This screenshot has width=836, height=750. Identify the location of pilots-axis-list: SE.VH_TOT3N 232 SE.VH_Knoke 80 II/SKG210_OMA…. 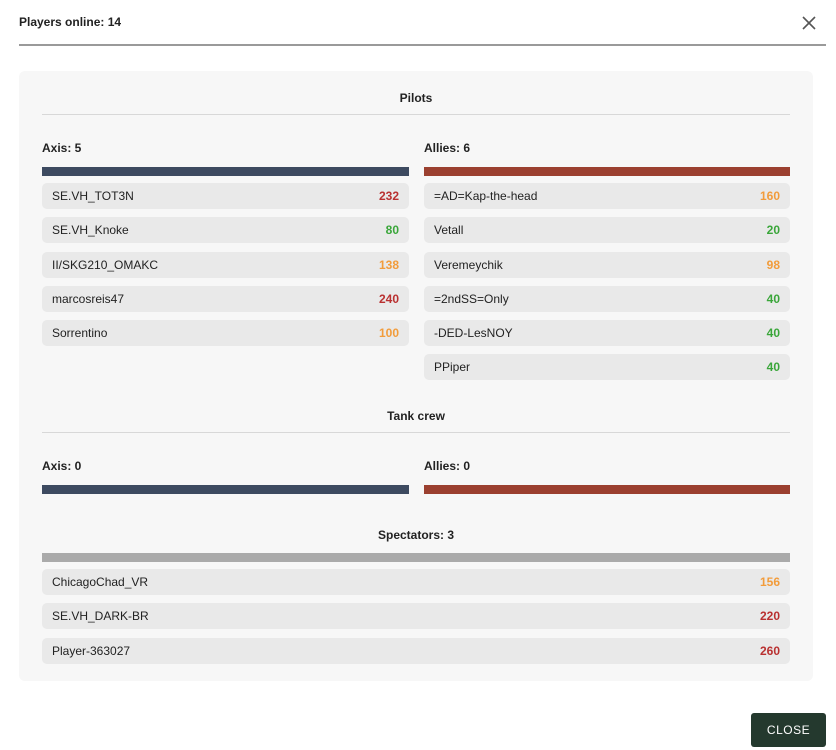
(225, 268).